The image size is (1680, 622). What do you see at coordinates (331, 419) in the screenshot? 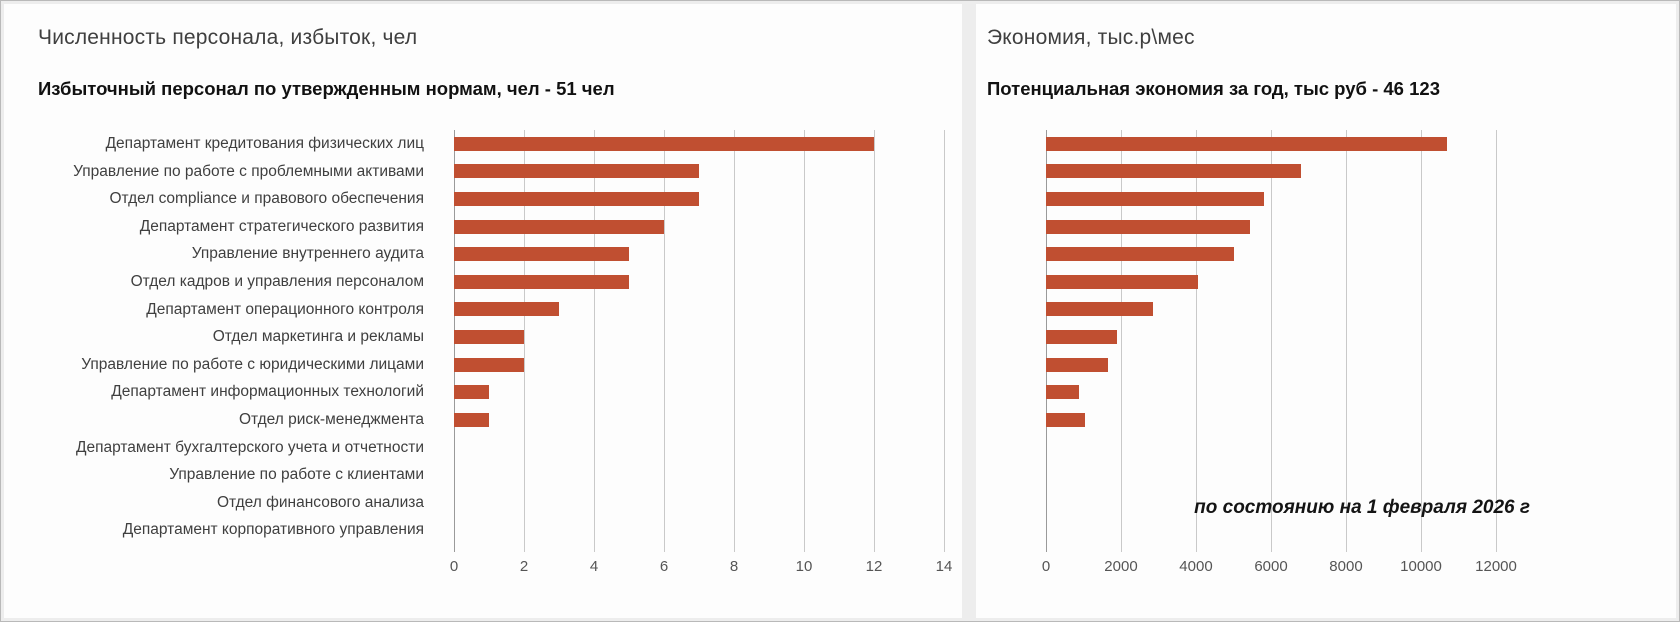
I see `category-label: Отдел риск-менеджмента` at bounding box center [331, 419].